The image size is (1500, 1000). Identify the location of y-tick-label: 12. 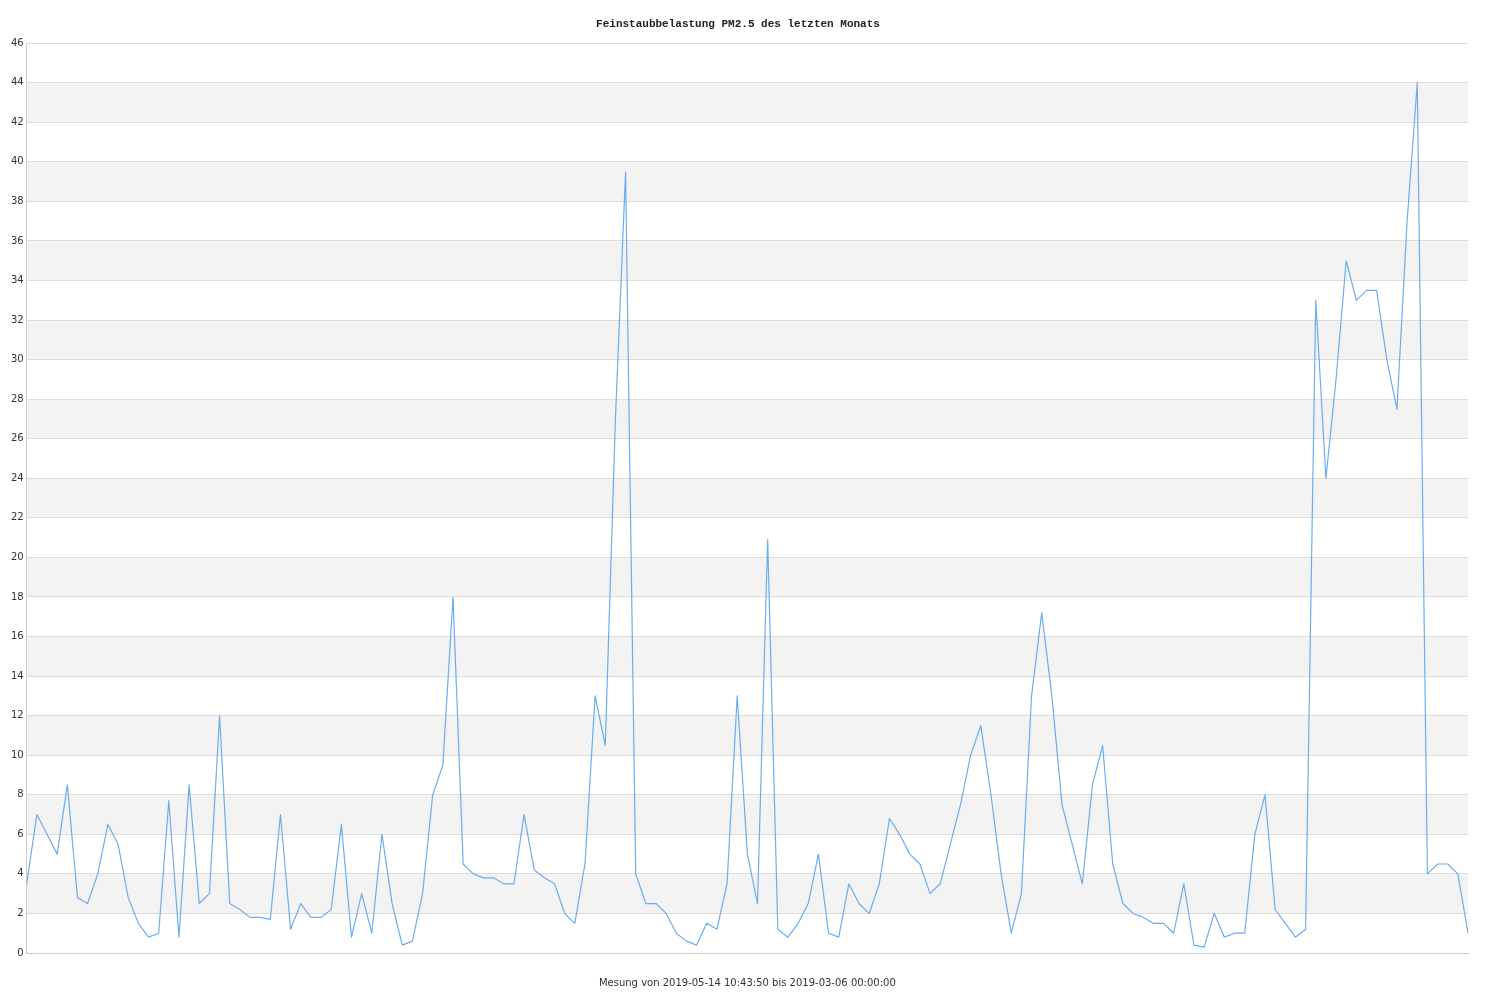
(17, 715).